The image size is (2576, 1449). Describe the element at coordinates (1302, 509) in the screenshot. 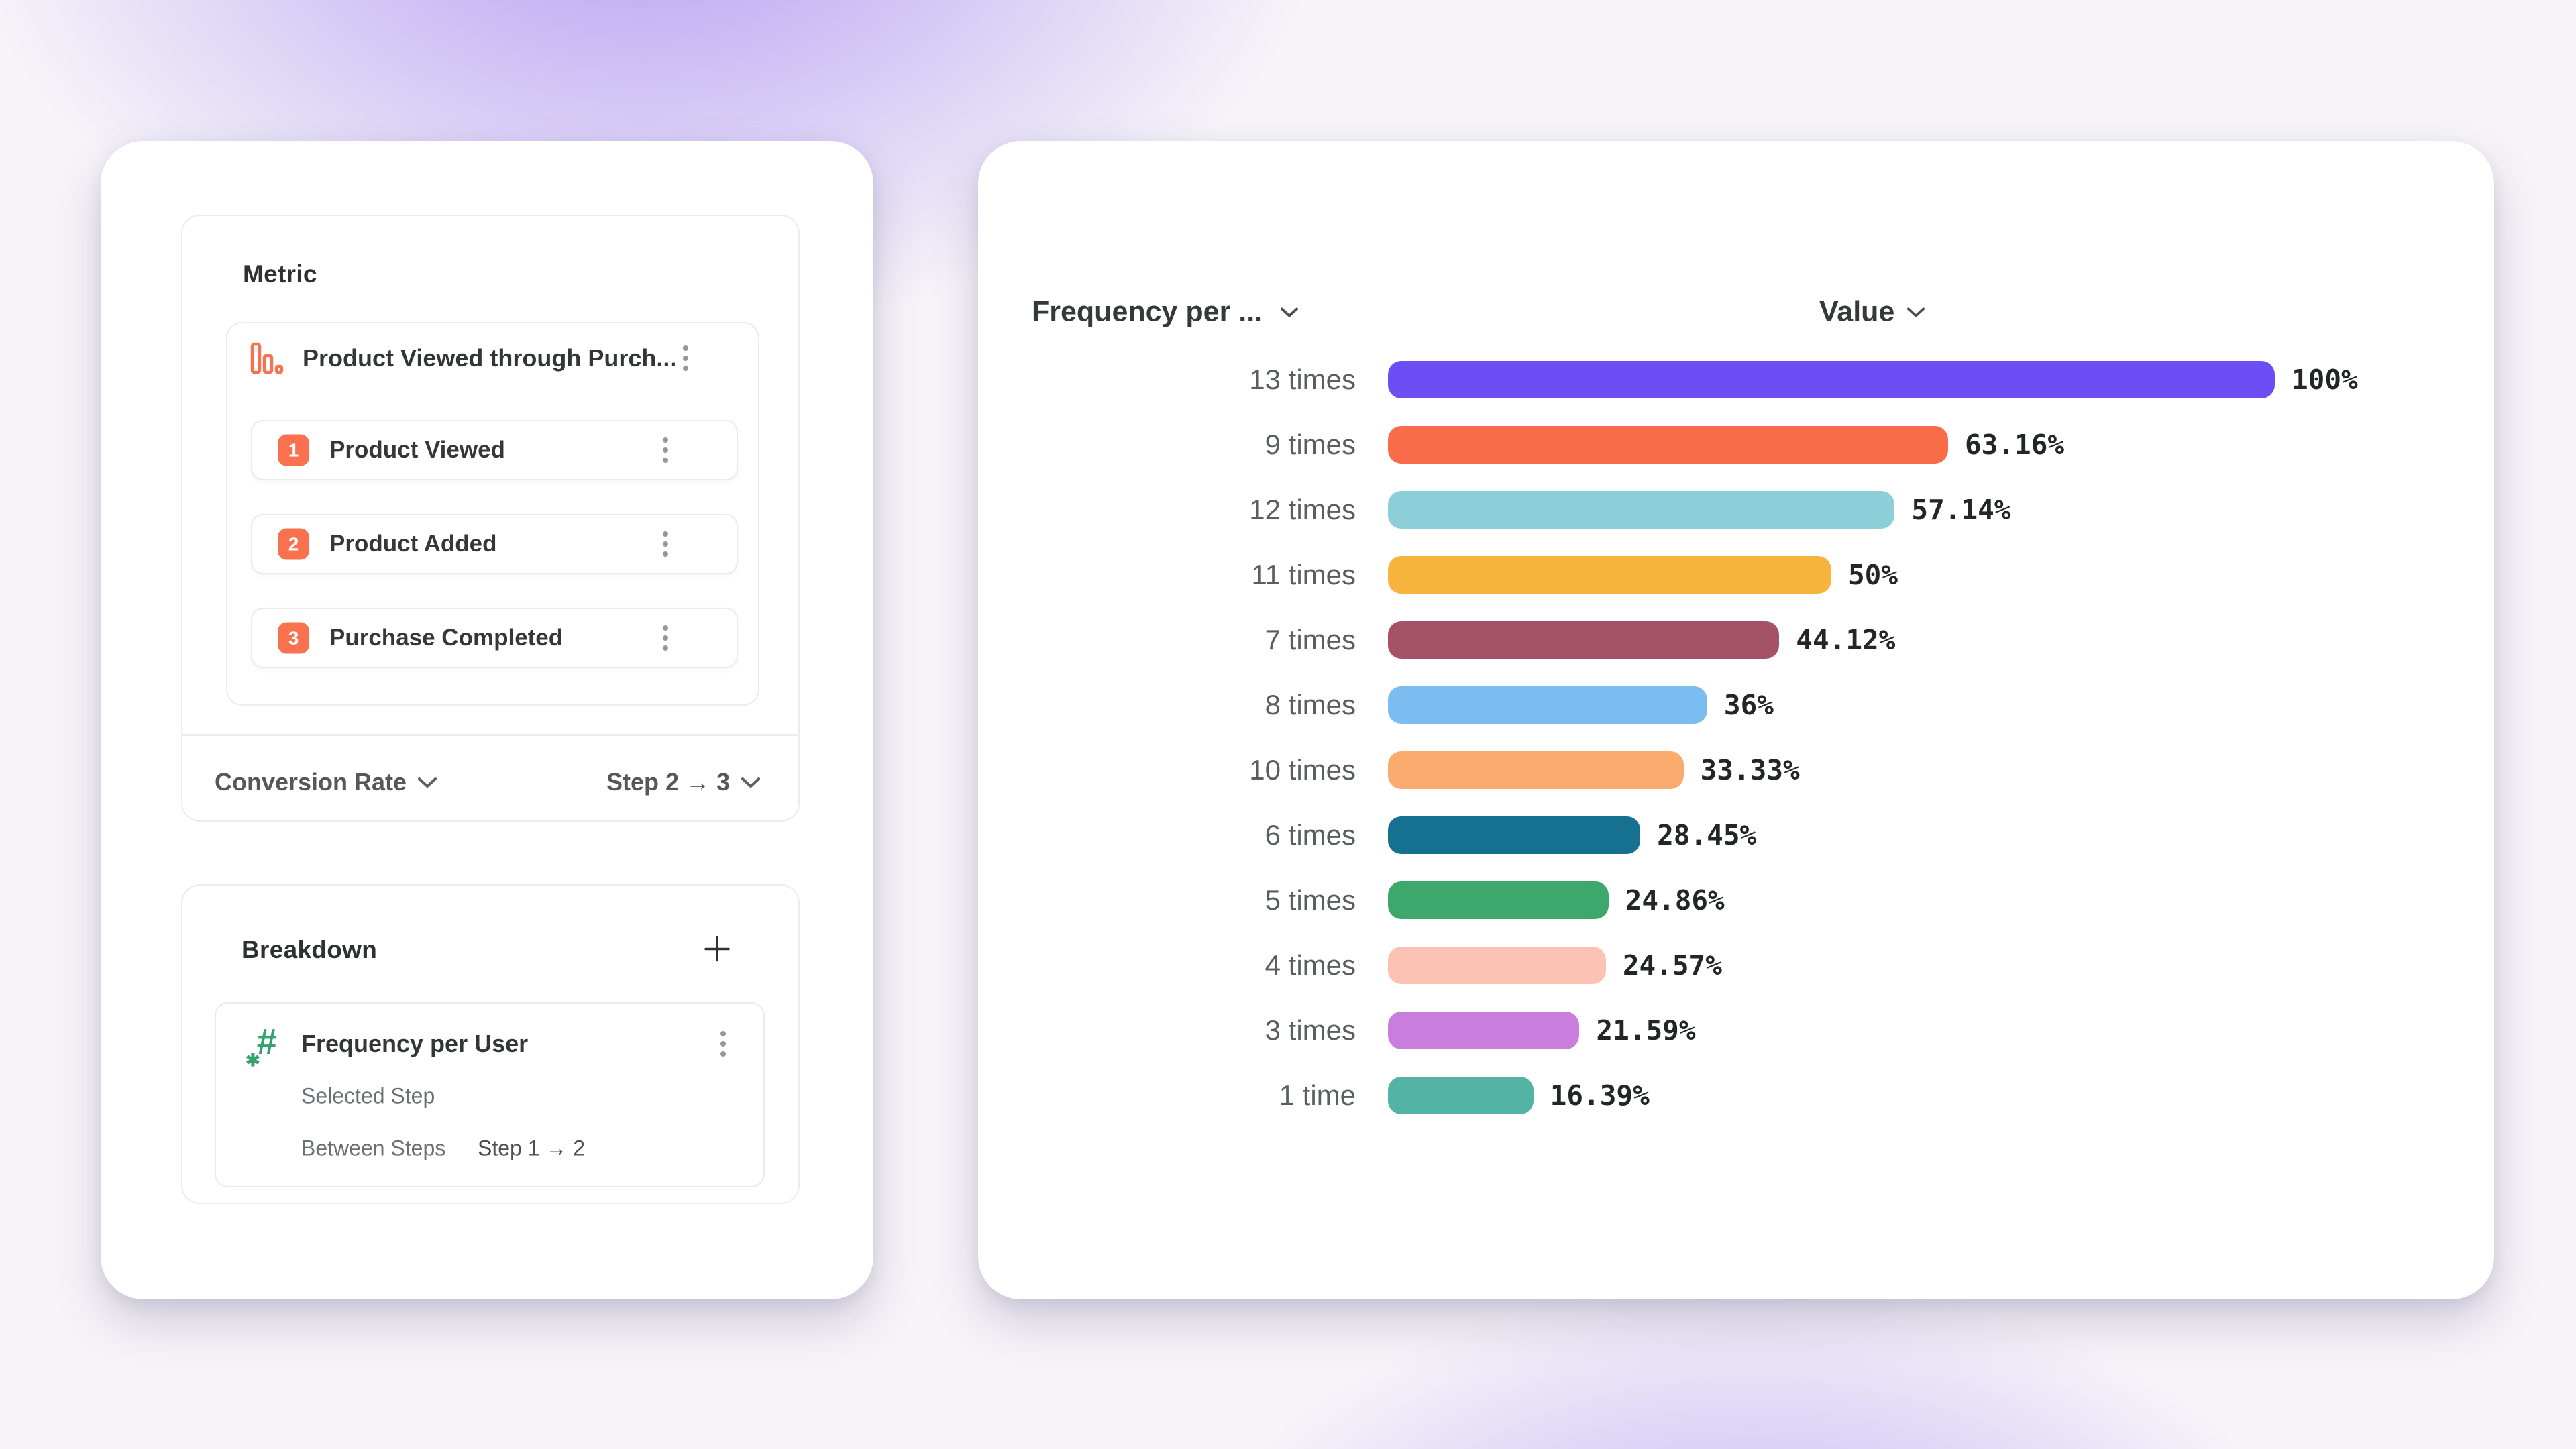

I see `bar-category-label: 12 times` at that location.